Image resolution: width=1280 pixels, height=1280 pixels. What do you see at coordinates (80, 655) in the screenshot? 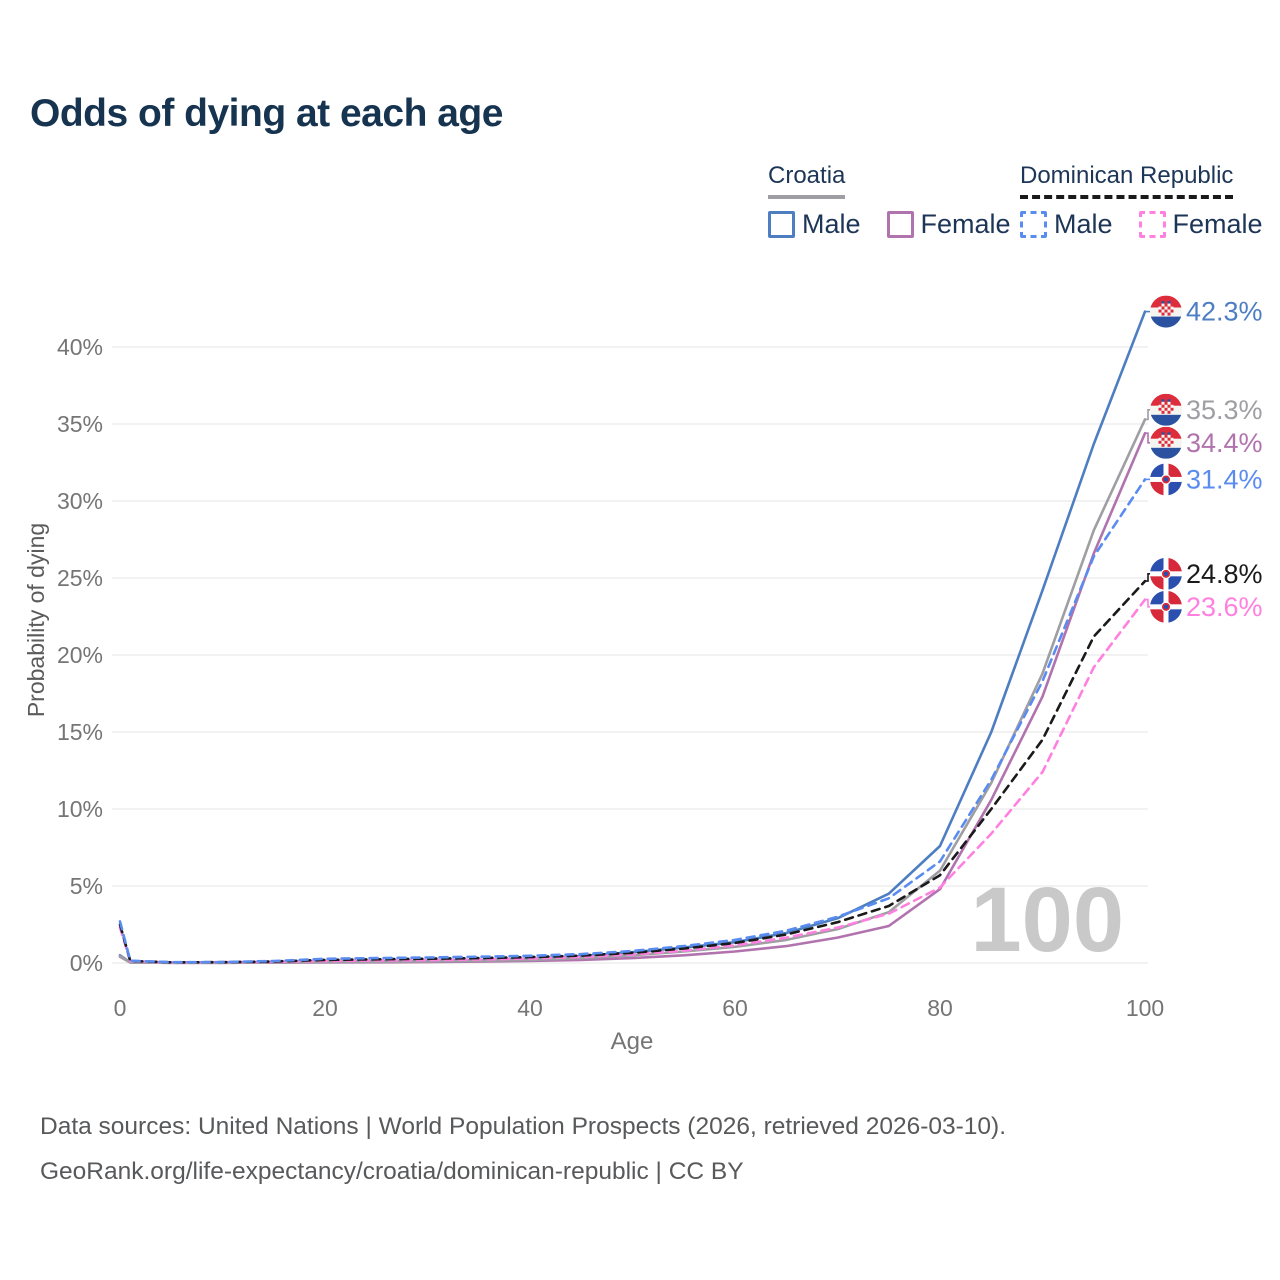
I see `y-tick-label: 20%` at bounding box center [80, 655].